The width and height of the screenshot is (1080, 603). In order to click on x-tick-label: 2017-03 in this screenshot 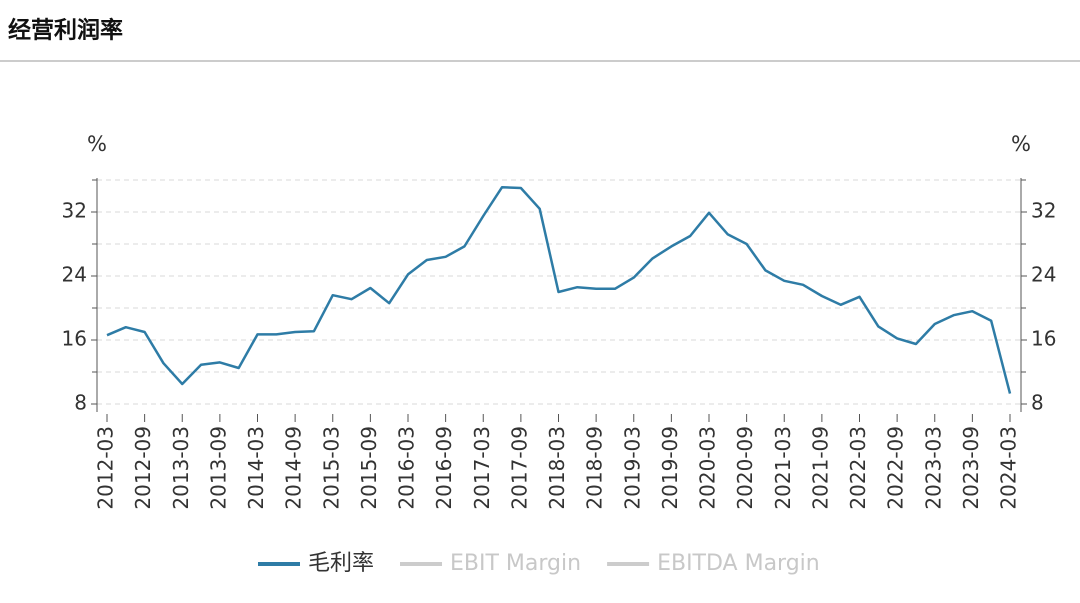, I will do `click(482, 468)`.